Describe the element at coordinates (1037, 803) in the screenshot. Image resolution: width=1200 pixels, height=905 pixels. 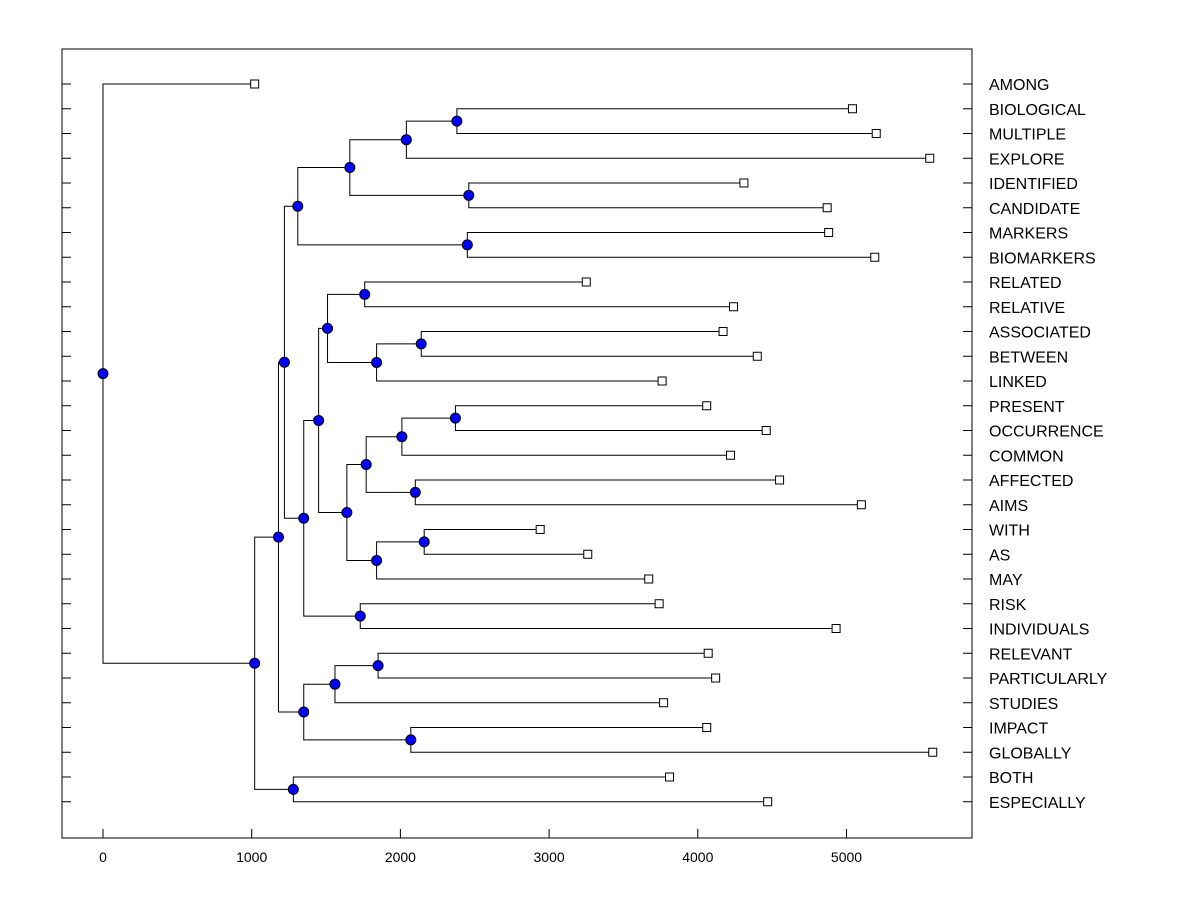
I see `leaf-label-especially: ESPECIALLY` at that location.